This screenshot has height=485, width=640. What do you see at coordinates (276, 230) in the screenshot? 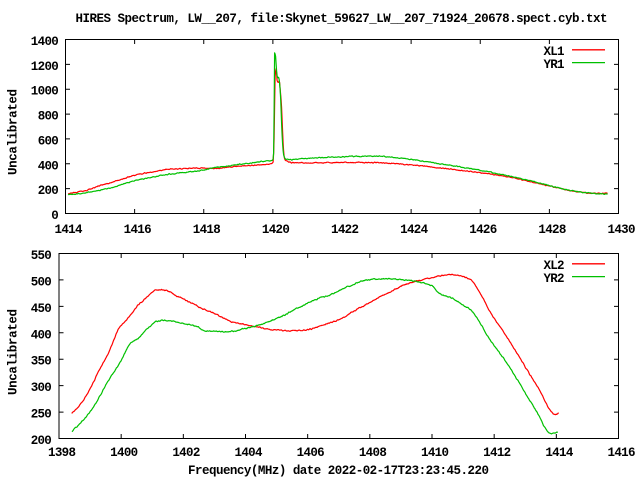
I see `svg-text: 1420` at bounding box center [276, 230].